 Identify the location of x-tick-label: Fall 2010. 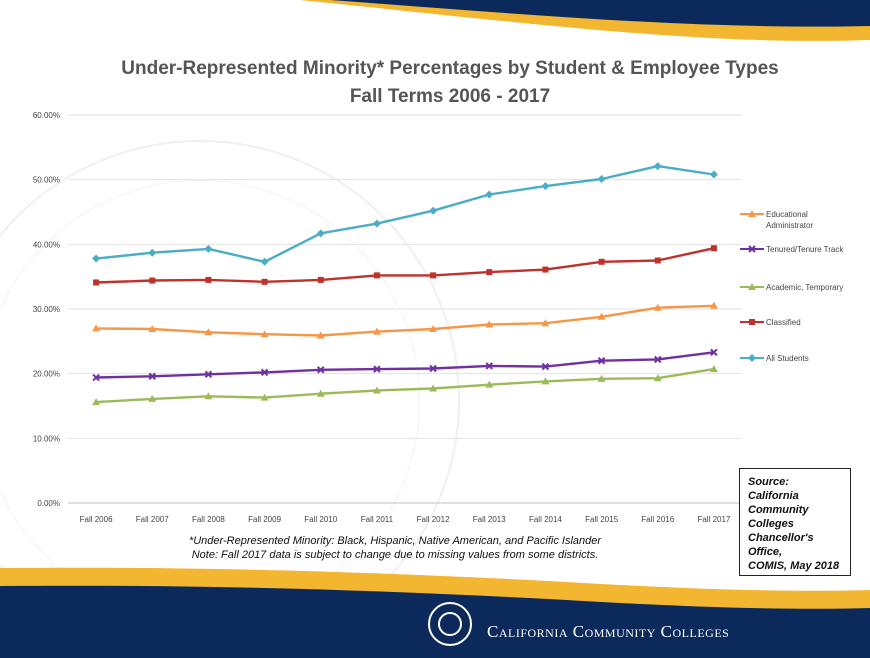
(320, 519).